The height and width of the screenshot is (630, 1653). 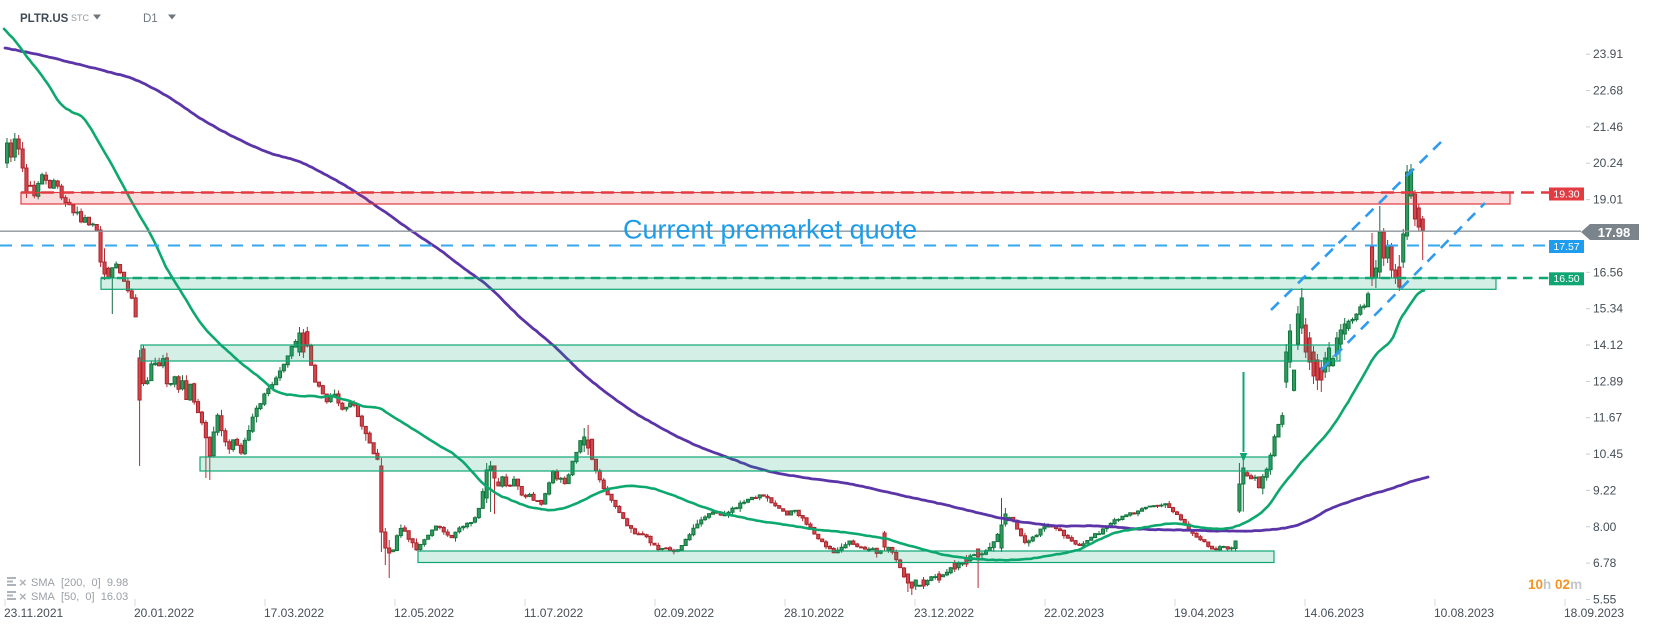 I want to click on svg-text: 16.50, so click(x=1566, y=279).